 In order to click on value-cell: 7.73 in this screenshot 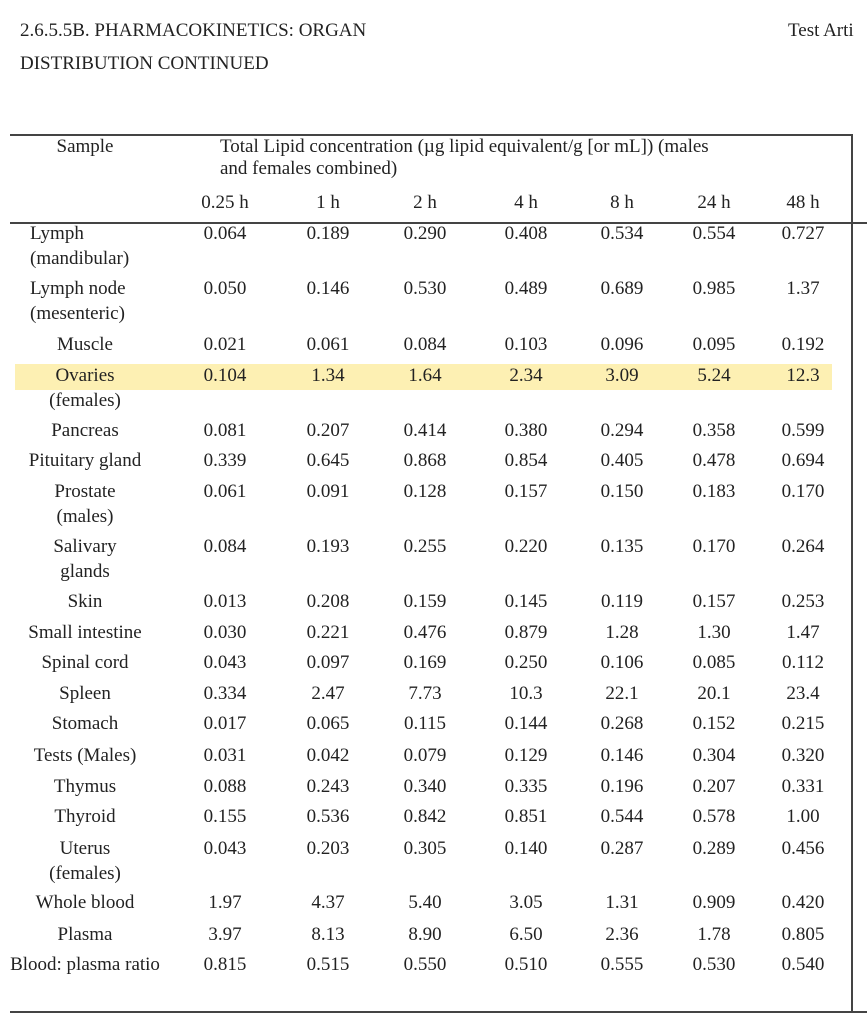, I will do `click(425, 693)`.